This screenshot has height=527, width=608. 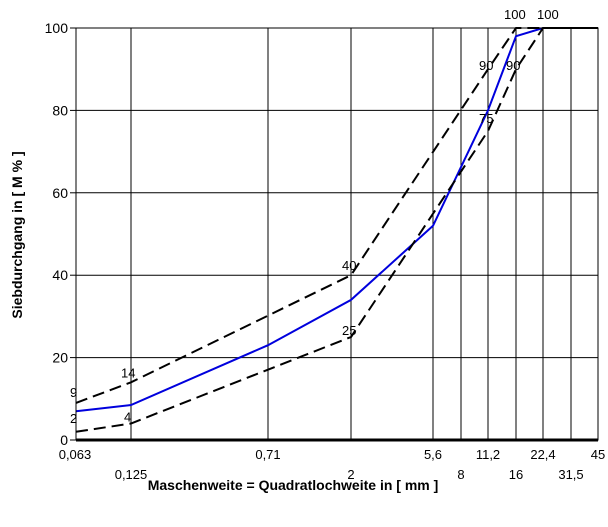 What do you see at coordinates (516, 474) in the screenshot?
I see `x-tick-label: 16` at bounding box center [516, 474].